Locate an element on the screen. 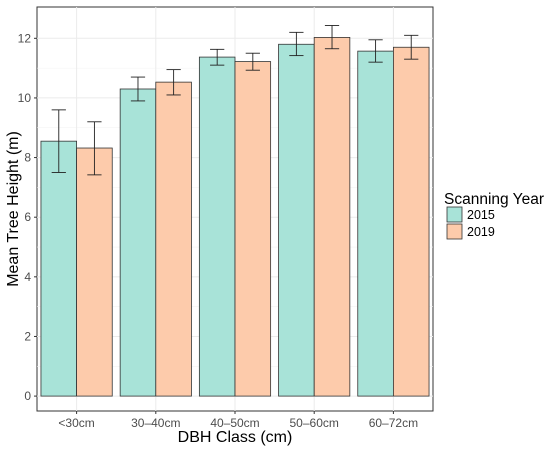 This screenshot has width=550, height=450. y-tick-label: 12 is located at coordinates (25, 38).